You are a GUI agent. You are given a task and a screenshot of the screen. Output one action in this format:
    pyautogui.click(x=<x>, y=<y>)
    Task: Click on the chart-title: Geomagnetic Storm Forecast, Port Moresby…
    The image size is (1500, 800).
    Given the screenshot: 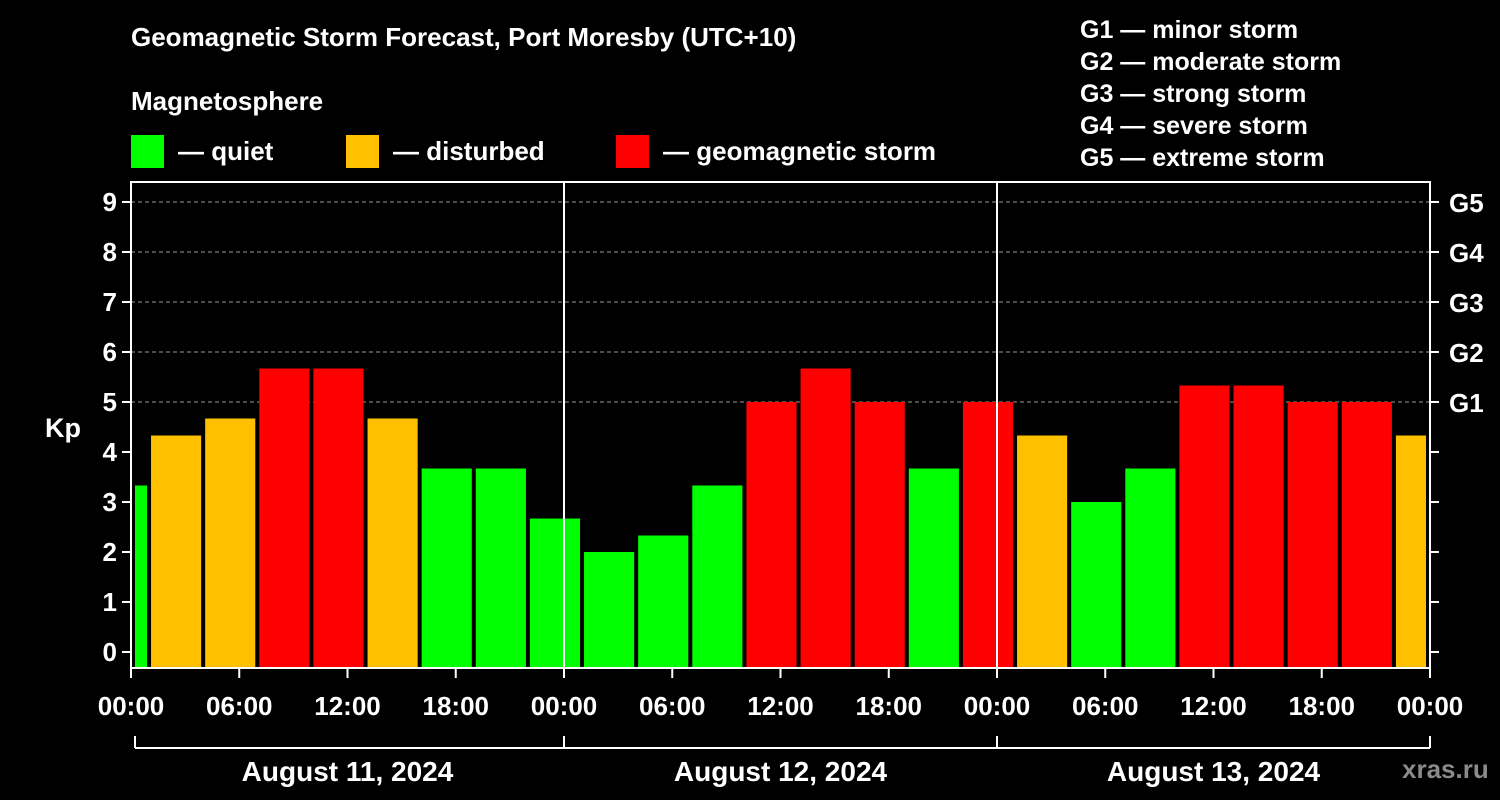 What is the action you would take?
    pyautogui.click(x=464, y=37)
    